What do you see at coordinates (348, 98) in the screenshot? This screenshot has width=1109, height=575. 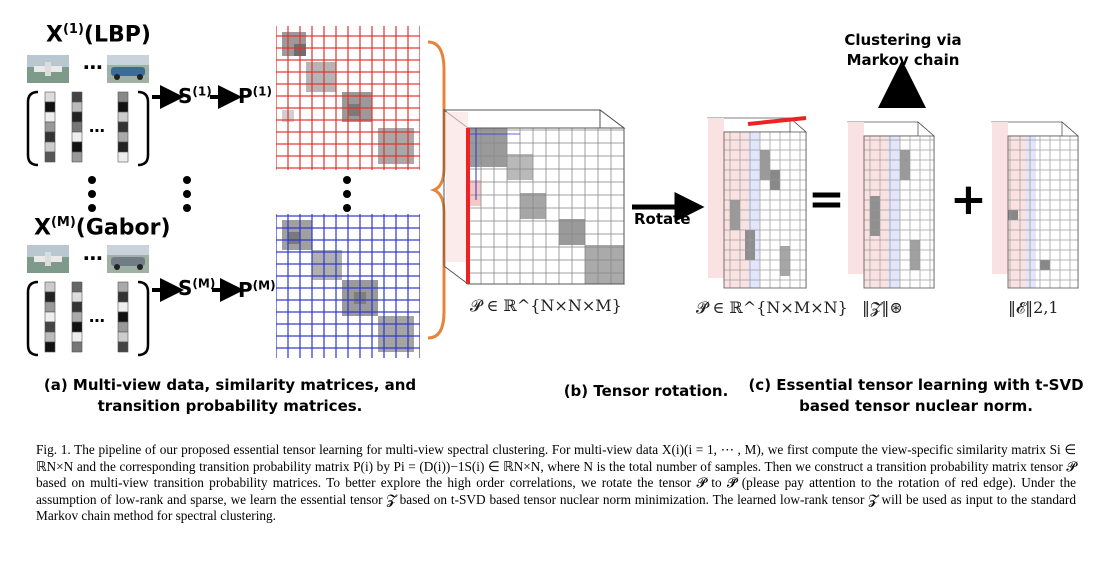 I see `transition-matrix-view1` at bounding box center [348, 98].